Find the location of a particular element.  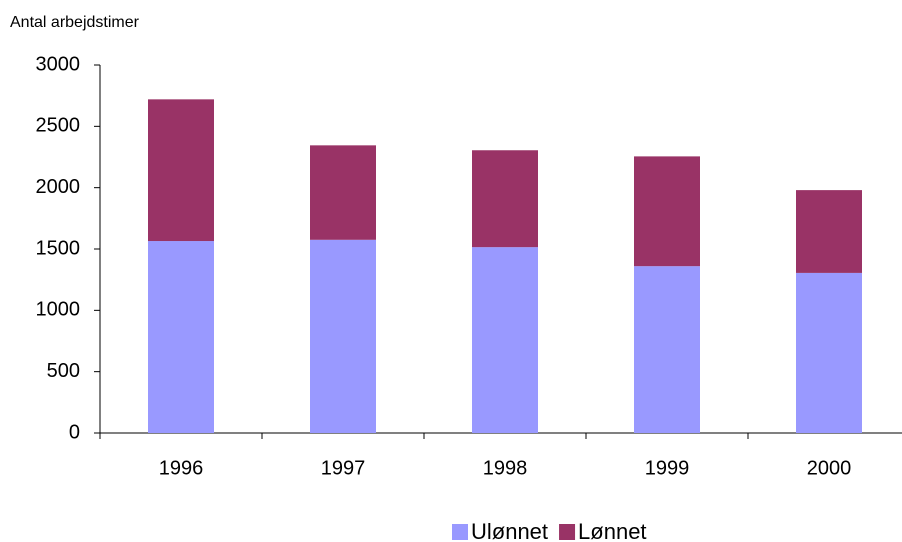

legend-label: Ulønnet is located at coordinates (509, 530).